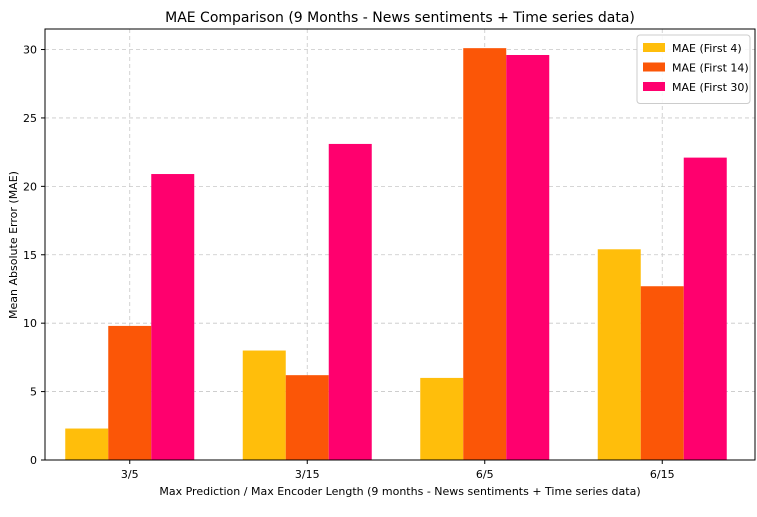  I want to click on y-tick-label-0: 0, so click(33, 460).